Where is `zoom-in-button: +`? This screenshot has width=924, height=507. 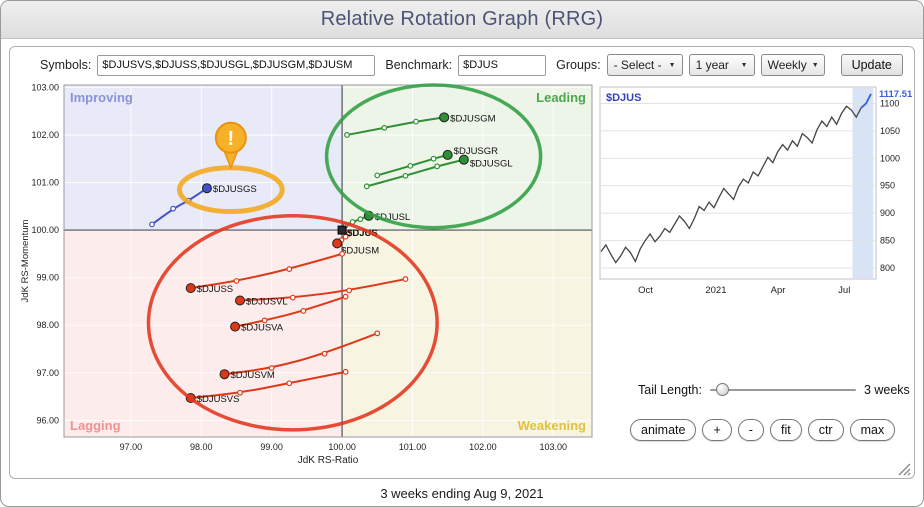
zoom-in-button: + is located at coordinates (717, 430).